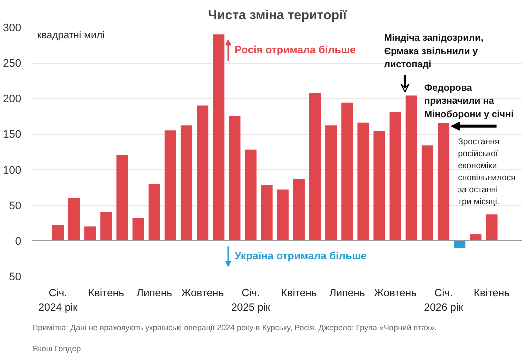 The width and height of the screenshot is (526, 358). I want to click on y-axis-title: квадратні милі, so click(71, 36).